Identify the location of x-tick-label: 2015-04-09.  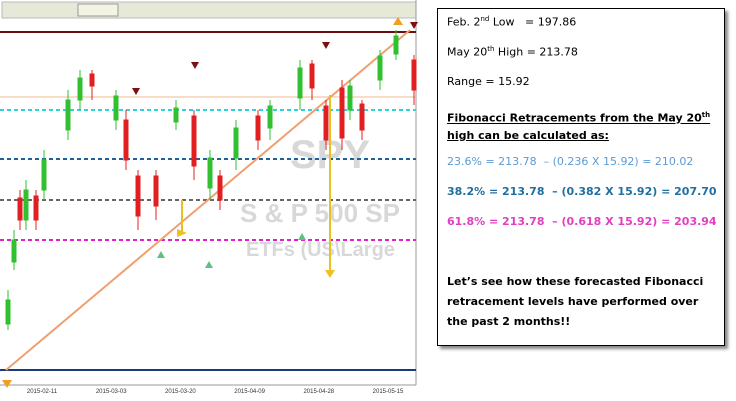
(249, 392).